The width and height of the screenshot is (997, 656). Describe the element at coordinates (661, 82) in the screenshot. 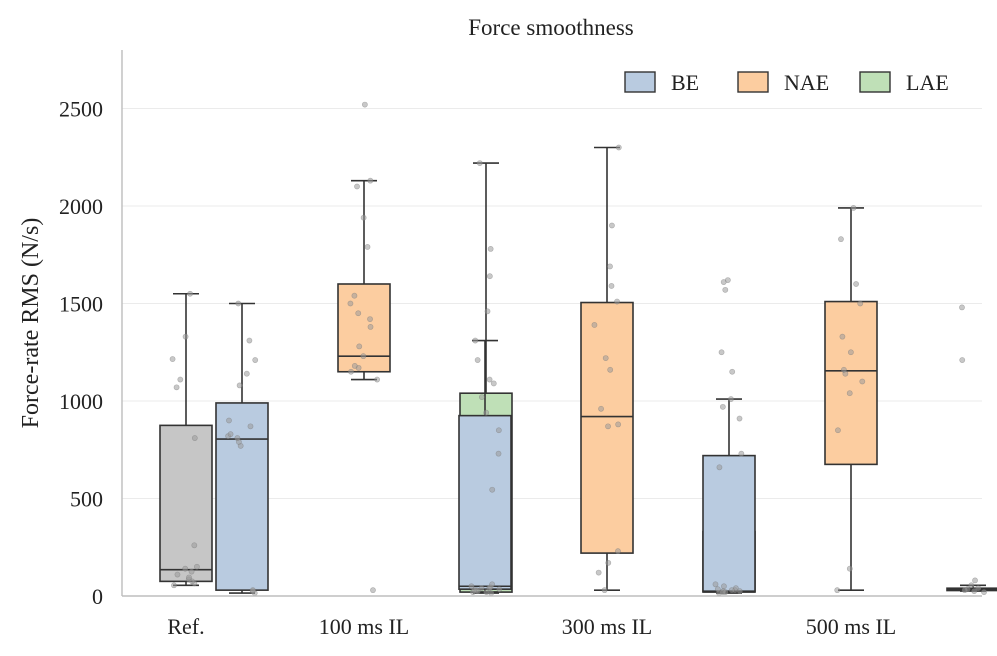

I see `legend-item-be: BE` at that location.